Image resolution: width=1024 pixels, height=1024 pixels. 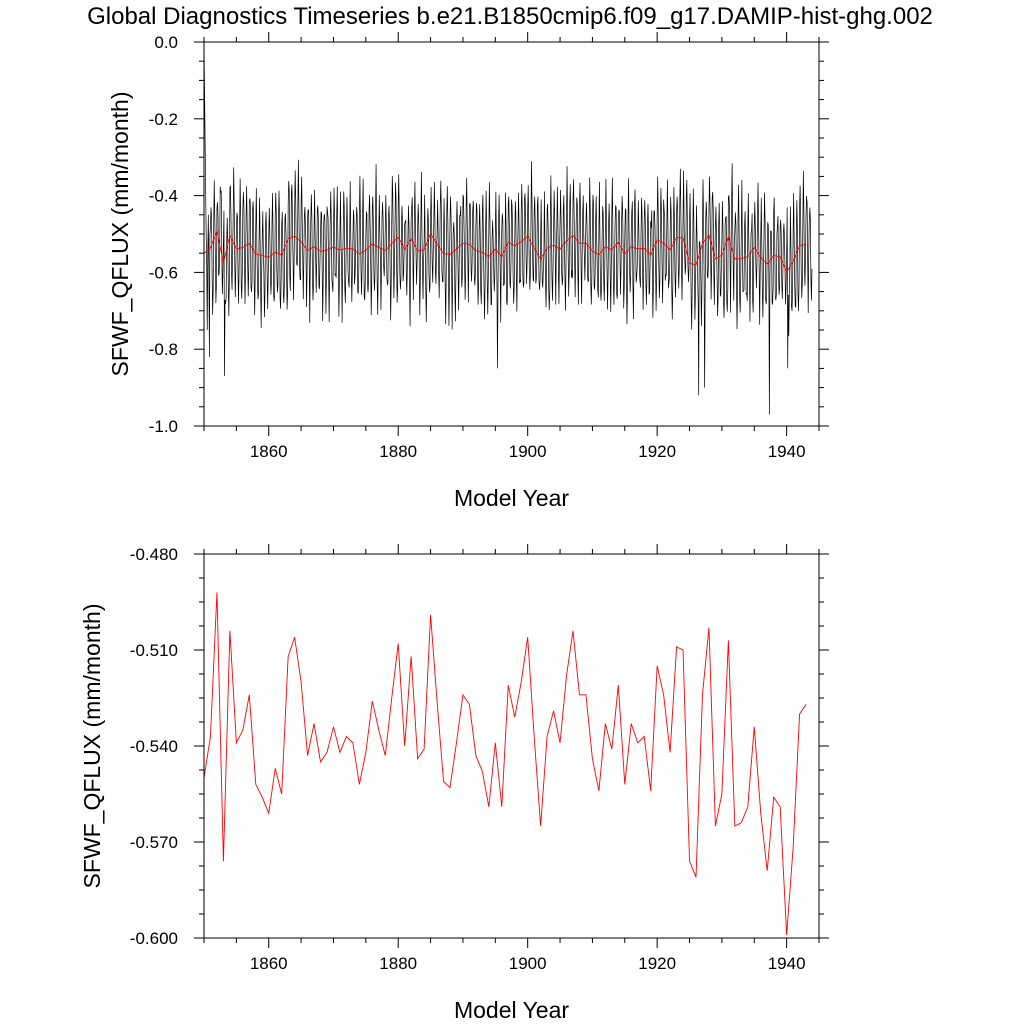 What do you see at coordinates (163, 349) in the screenshot?
I see `y-tick-label: -0.8` at bounding box center [163, 349].